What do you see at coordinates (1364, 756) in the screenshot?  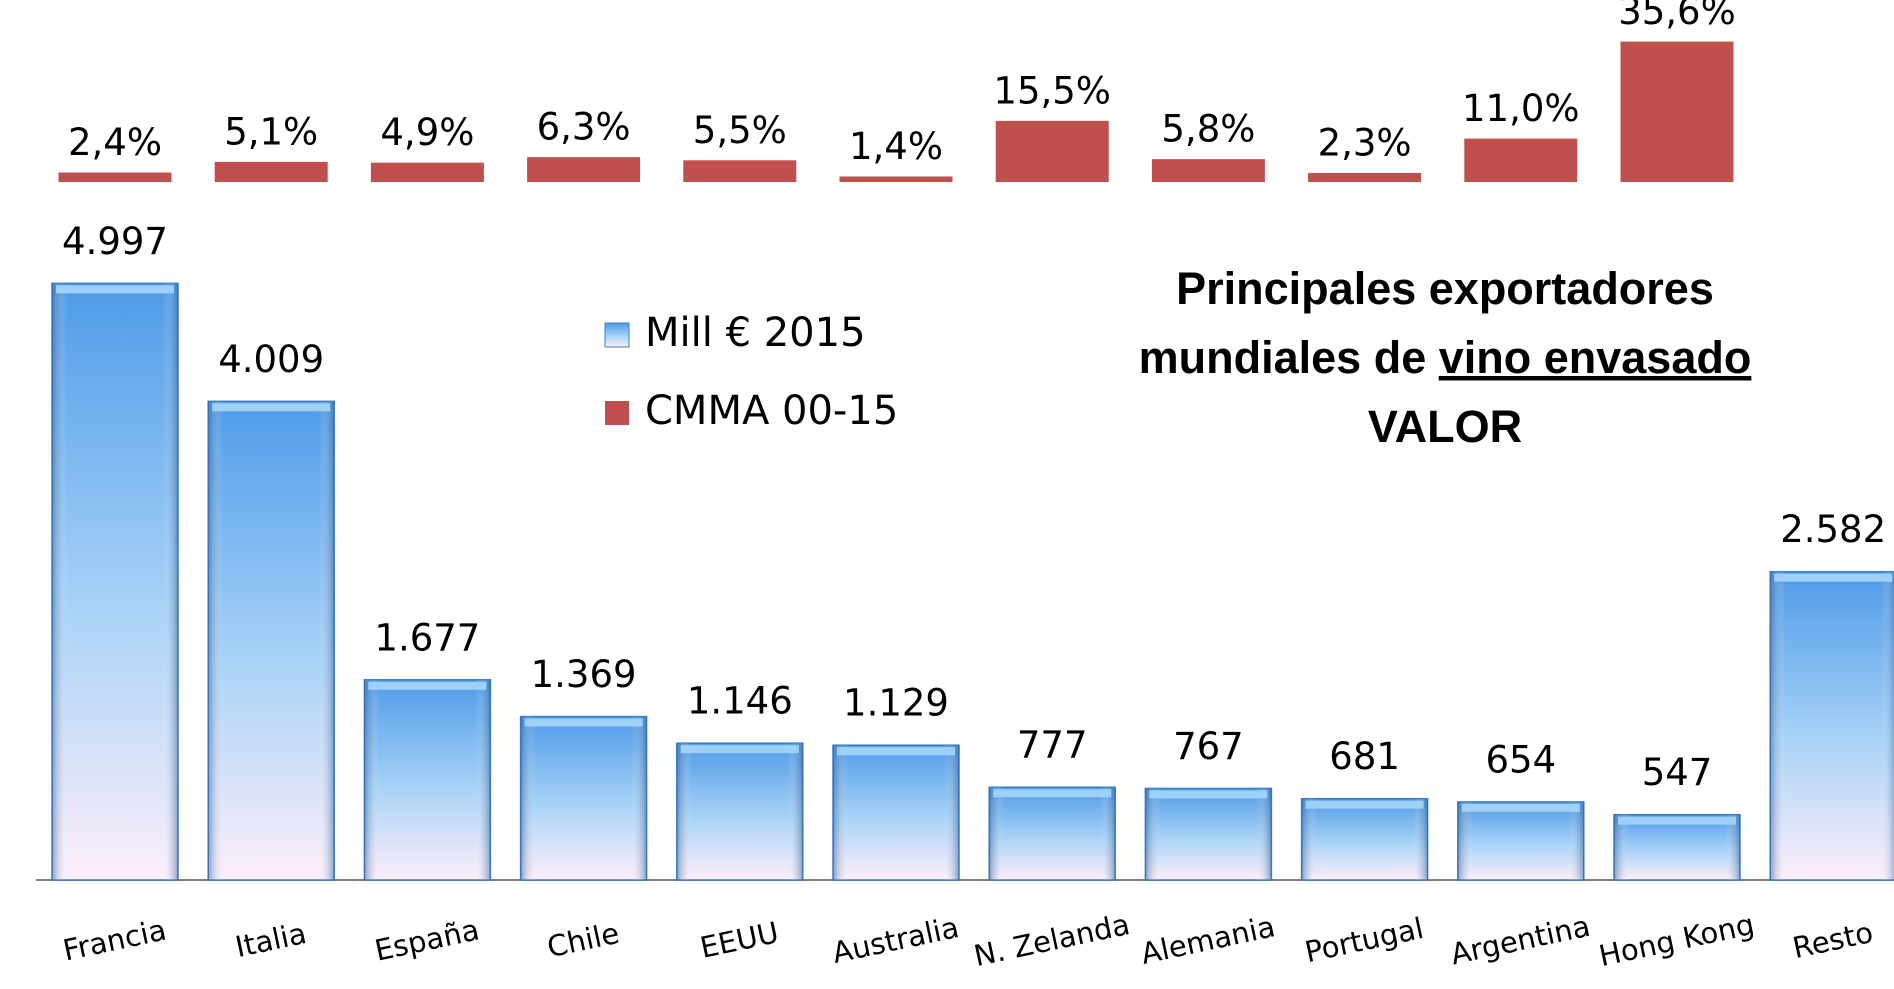 I see `data-label: 681` at bounding box center [1364, 756].